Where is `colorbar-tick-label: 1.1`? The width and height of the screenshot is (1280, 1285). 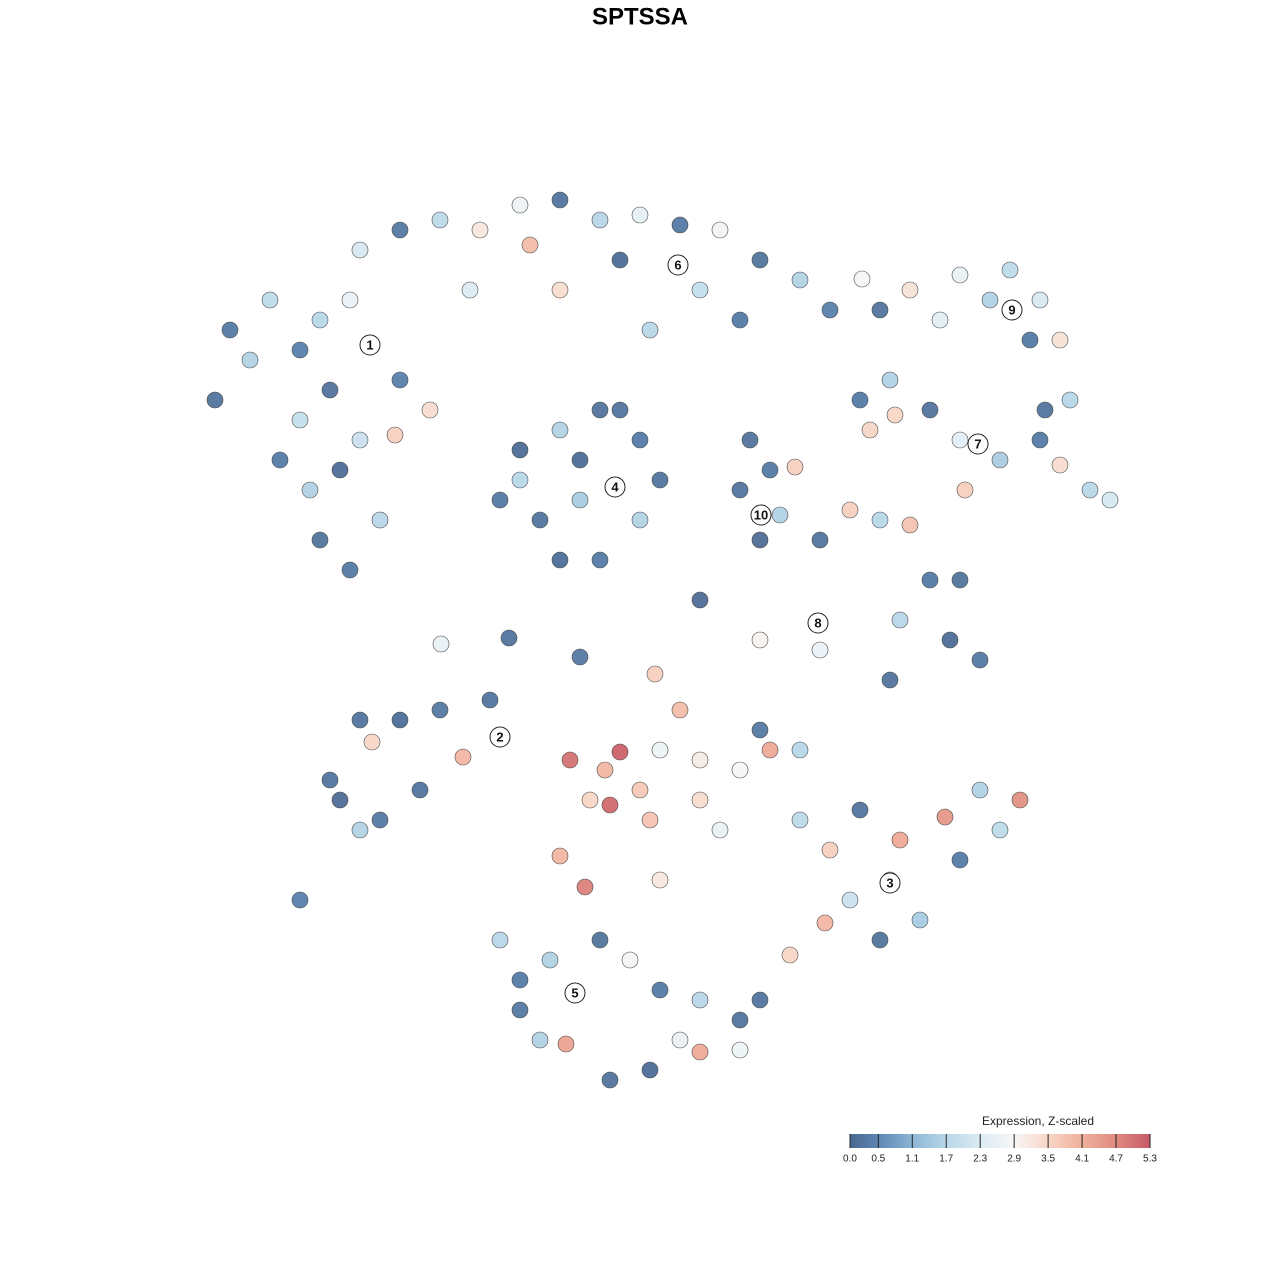 colorbar-tick-label: 1.1 is located at coordinates (912, 1159).